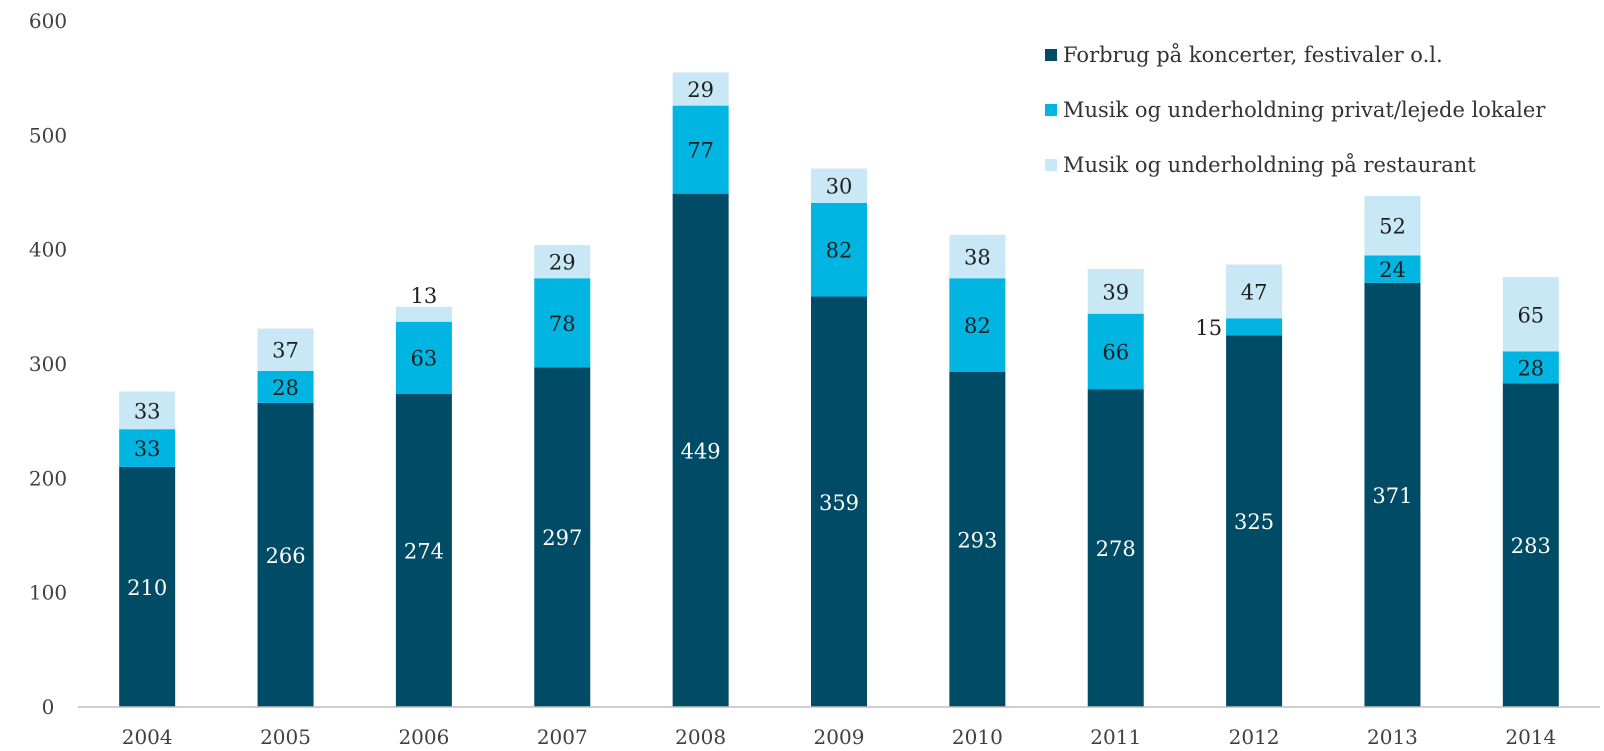 The image size is (1604, 751). I want to click on y-axis: 0 100 200 300 400 500 600, so click(48, 364).